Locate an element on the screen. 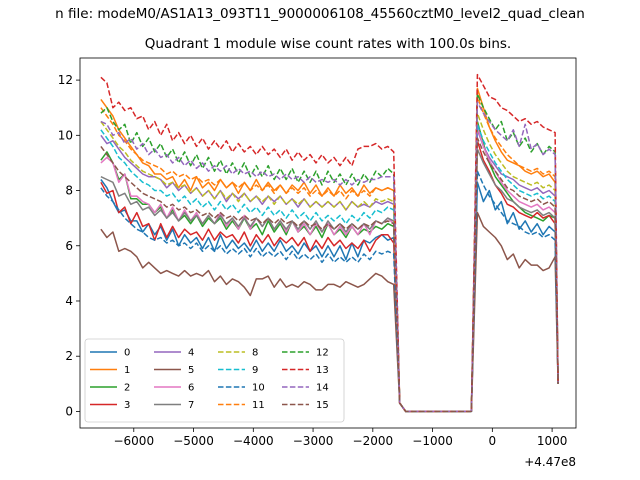  y-tick-label: 0 is located at coordinates (69, 411).